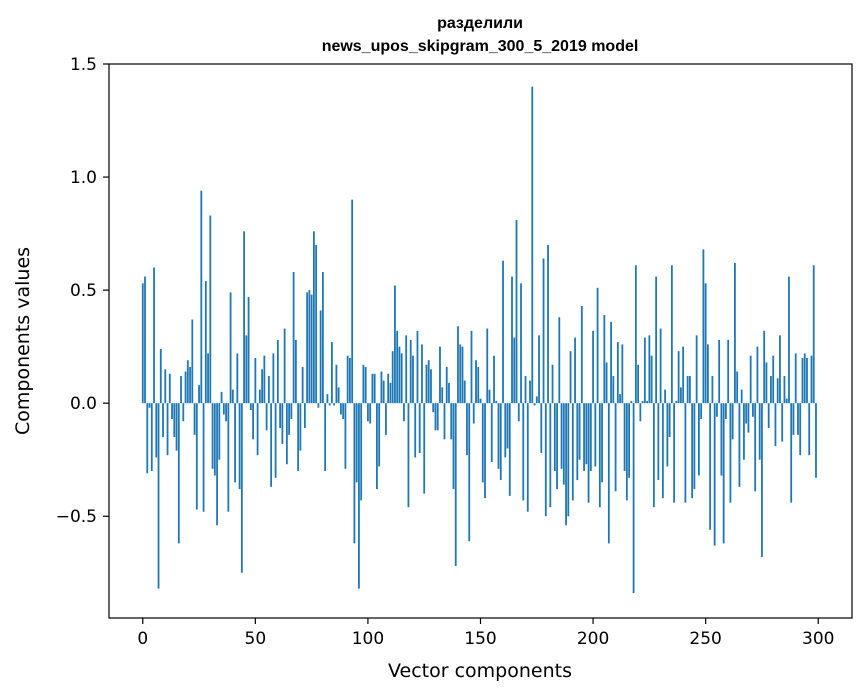 This screenshot has width=867, height=696. I want to click on x-tick-label: 150, so click(480, 639).